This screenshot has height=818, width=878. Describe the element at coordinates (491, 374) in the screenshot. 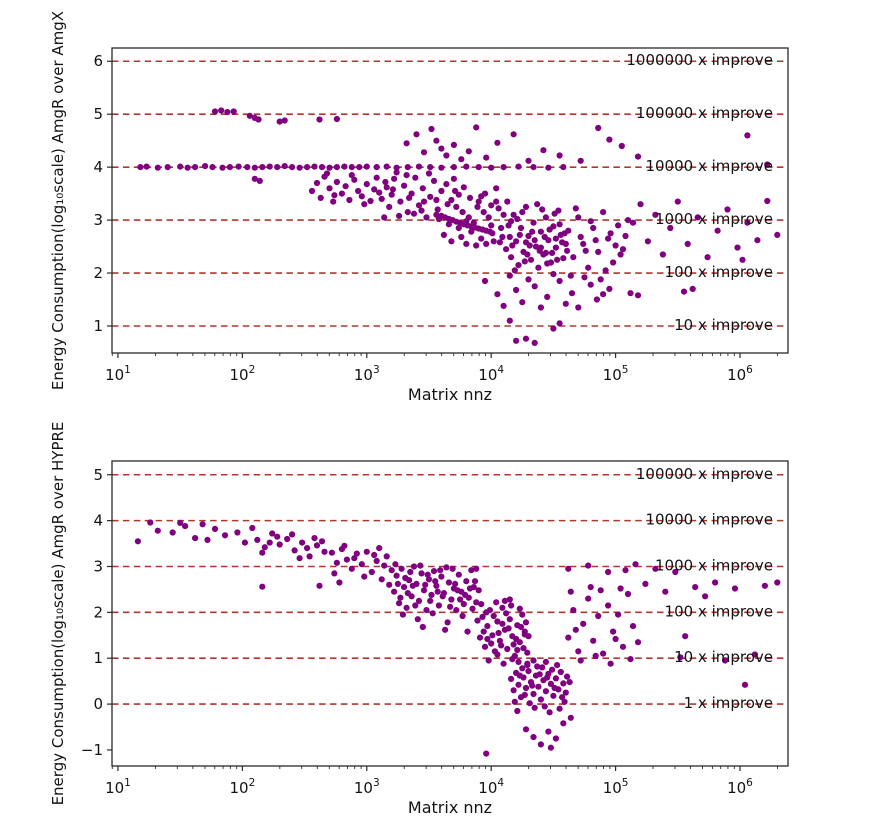

I see `x-tick-label: 10⁴` at that location.